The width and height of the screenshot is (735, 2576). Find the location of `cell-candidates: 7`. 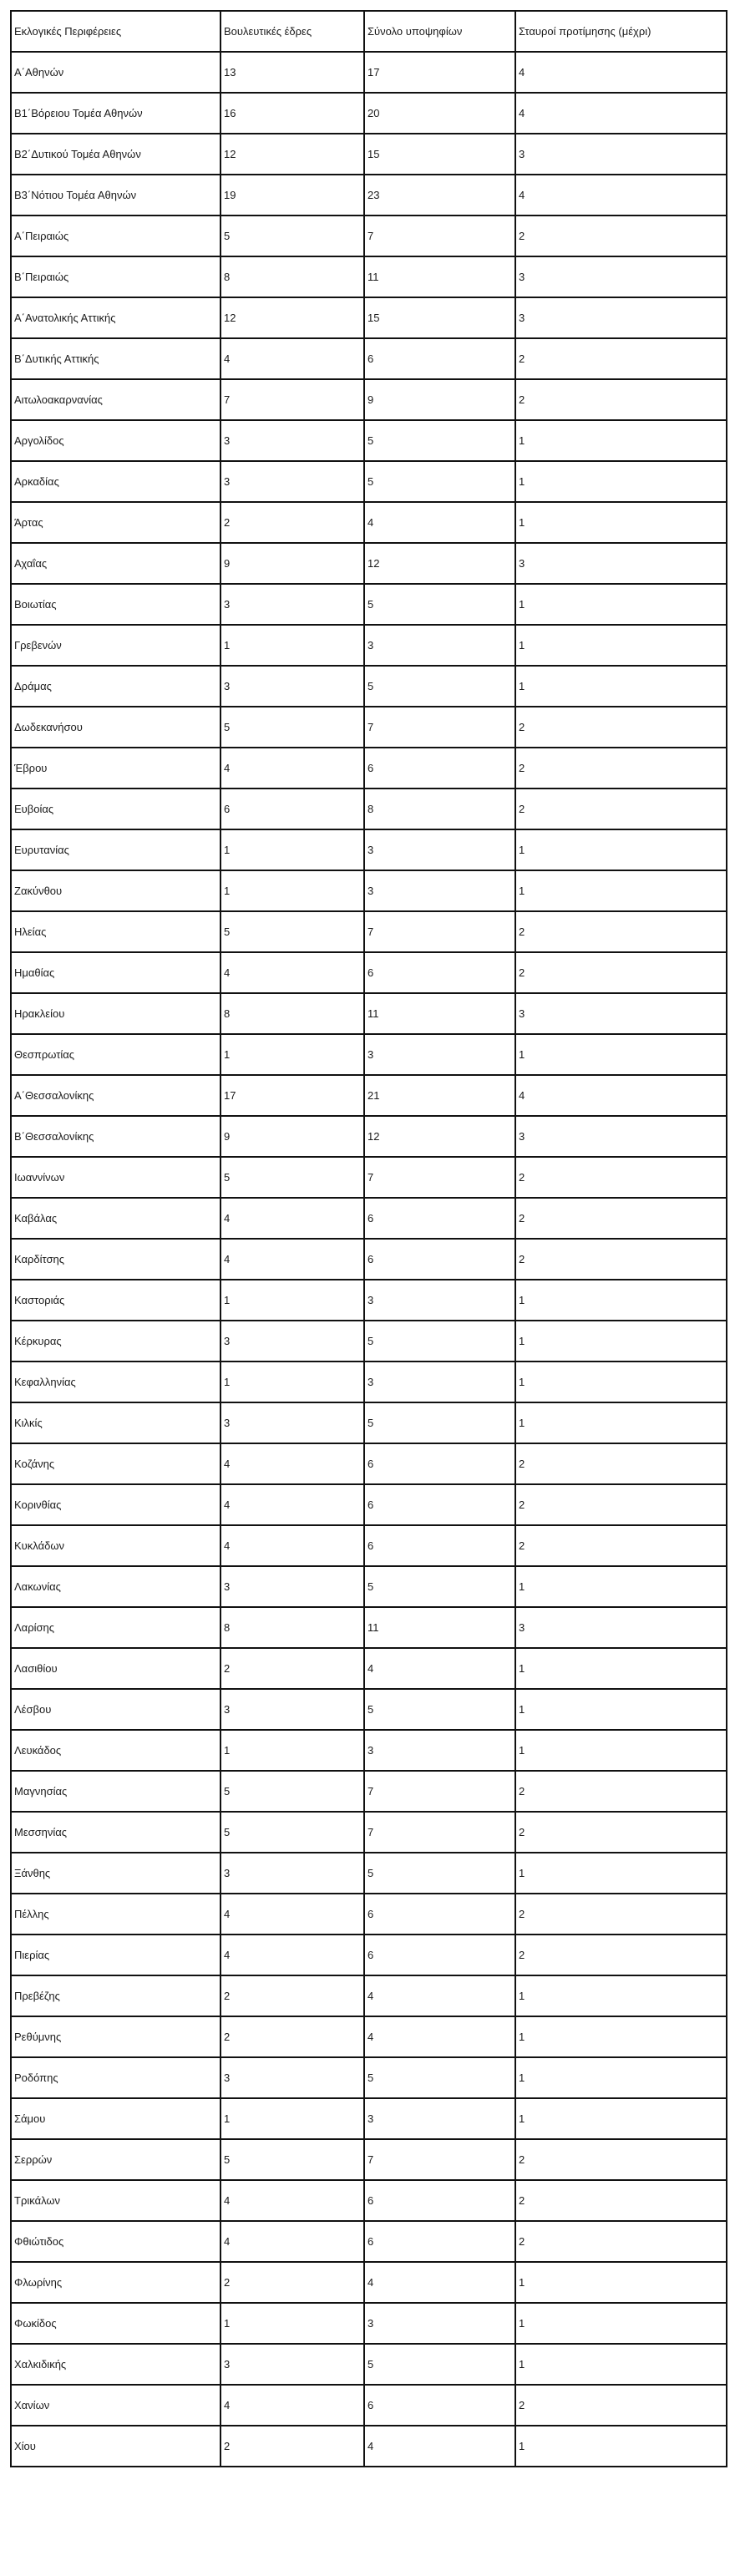

cell-candidates: 7 is located at coordinates (439, 236).